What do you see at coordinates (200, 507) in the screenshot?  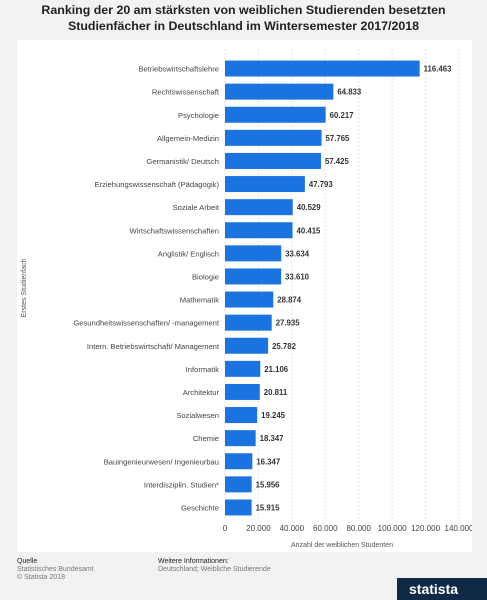 I see `category-label: Geschichte` at bounding box center [200, 507].